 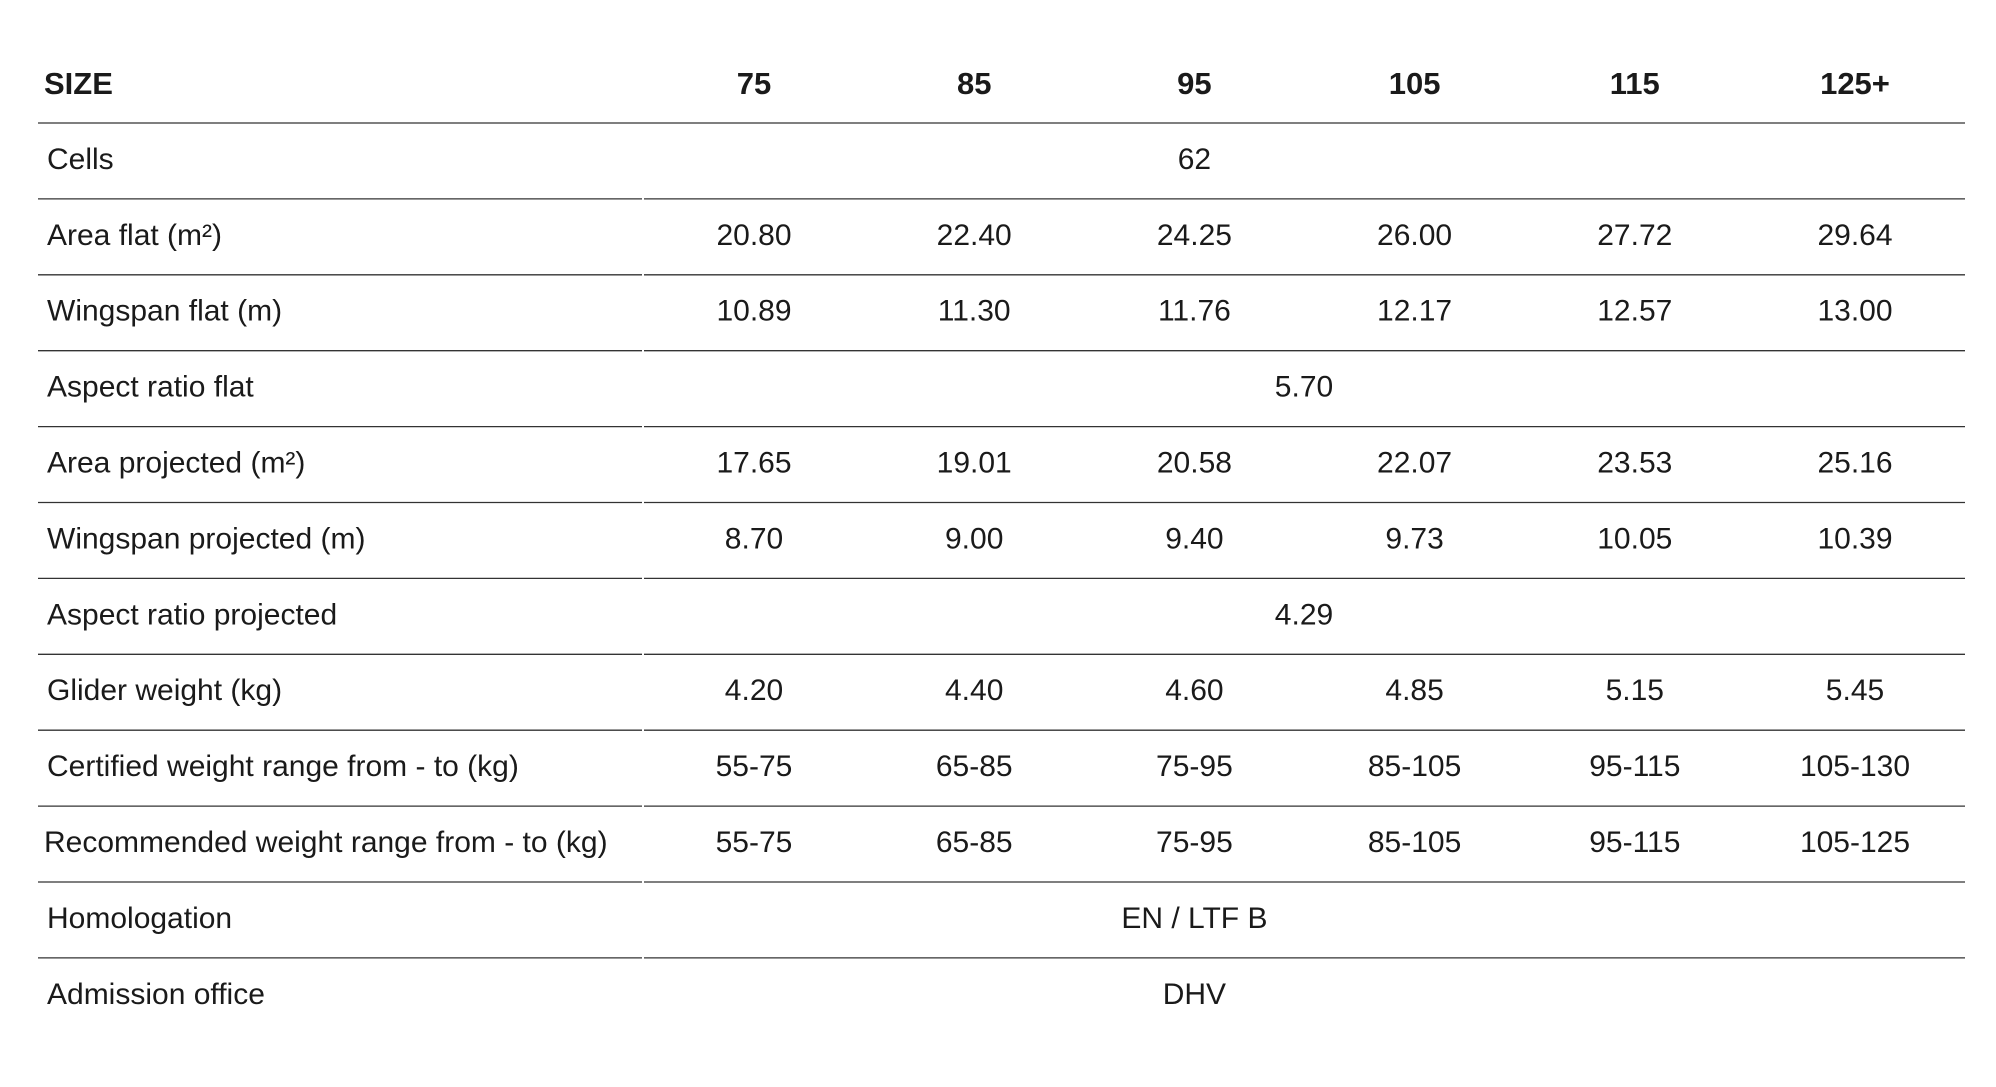 I want to click on row-label: Wingspan flat (m), so click(x=164, y=311).